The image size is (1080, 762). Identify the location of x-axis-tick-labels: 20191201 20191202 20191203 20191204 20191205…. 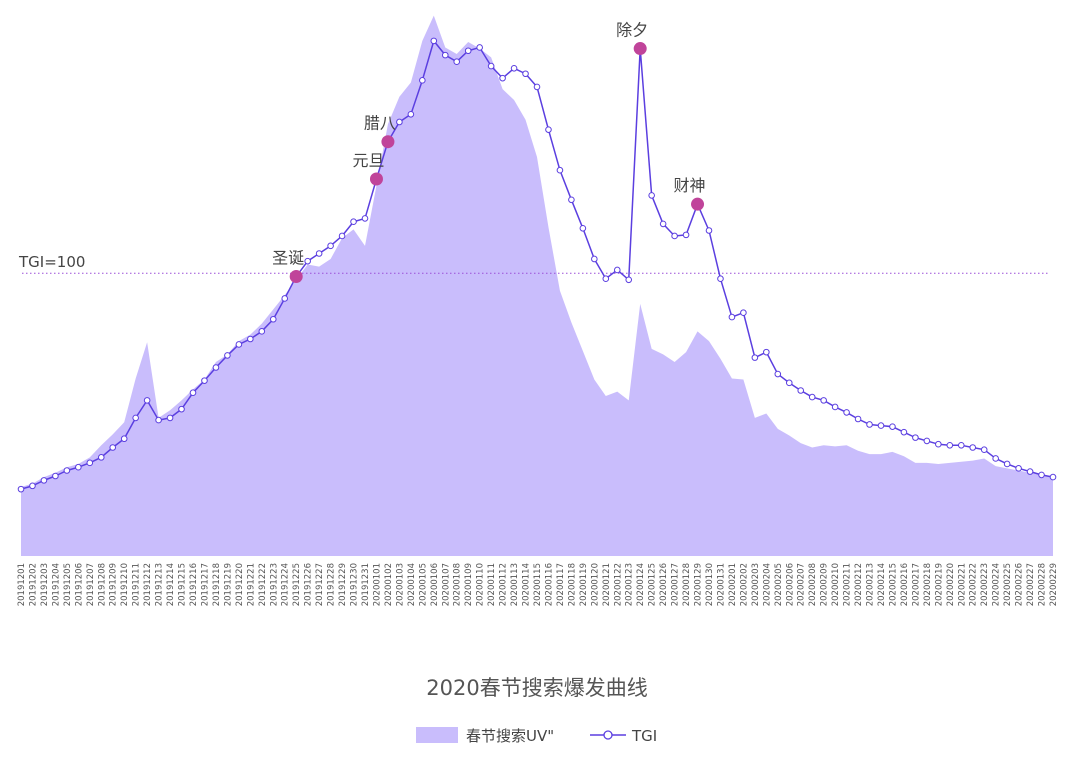
(538, 584).